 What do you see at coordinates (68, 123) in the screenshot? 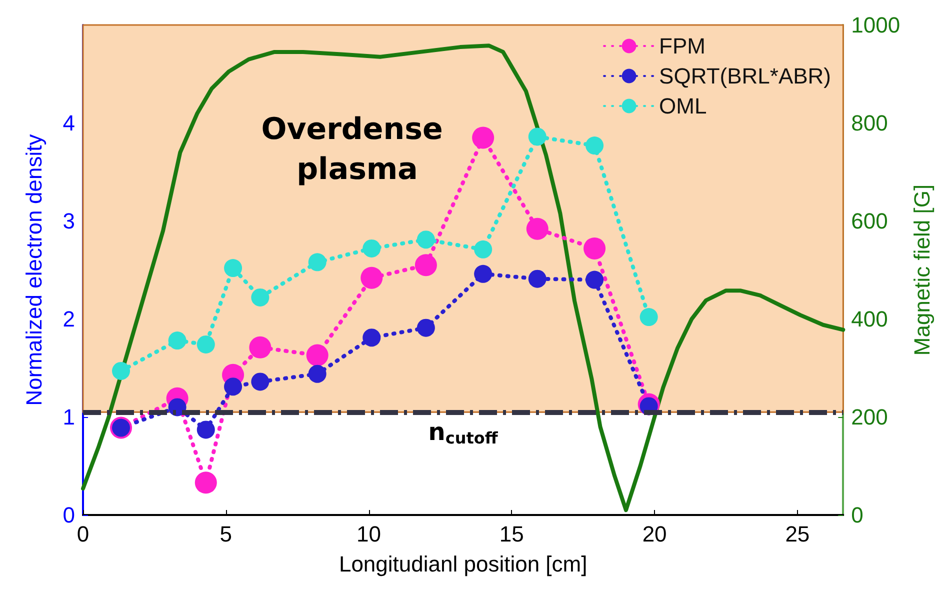
I see `y-tick-label: 4` at bounding box center [68, 123].